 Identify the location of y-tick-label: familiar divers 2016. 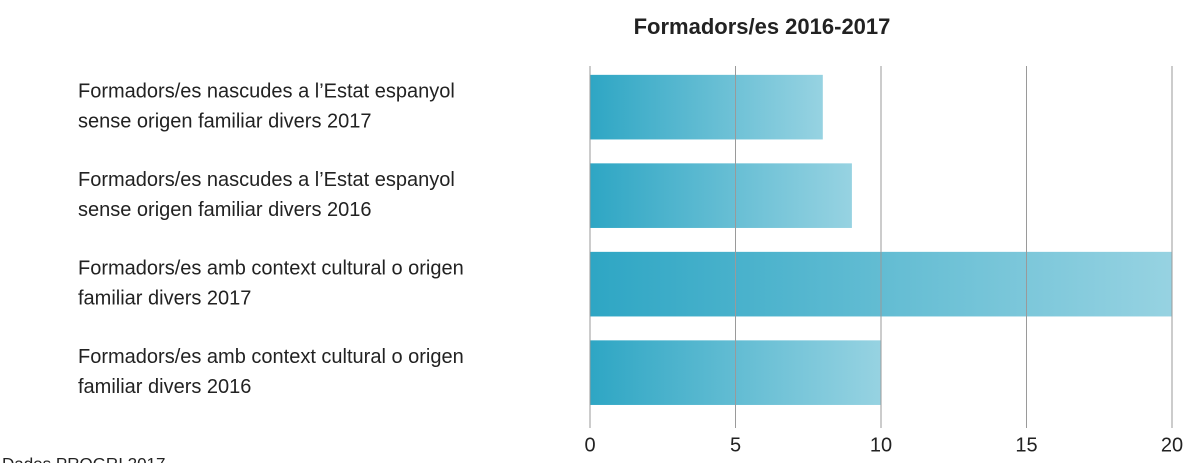
(164, 387).